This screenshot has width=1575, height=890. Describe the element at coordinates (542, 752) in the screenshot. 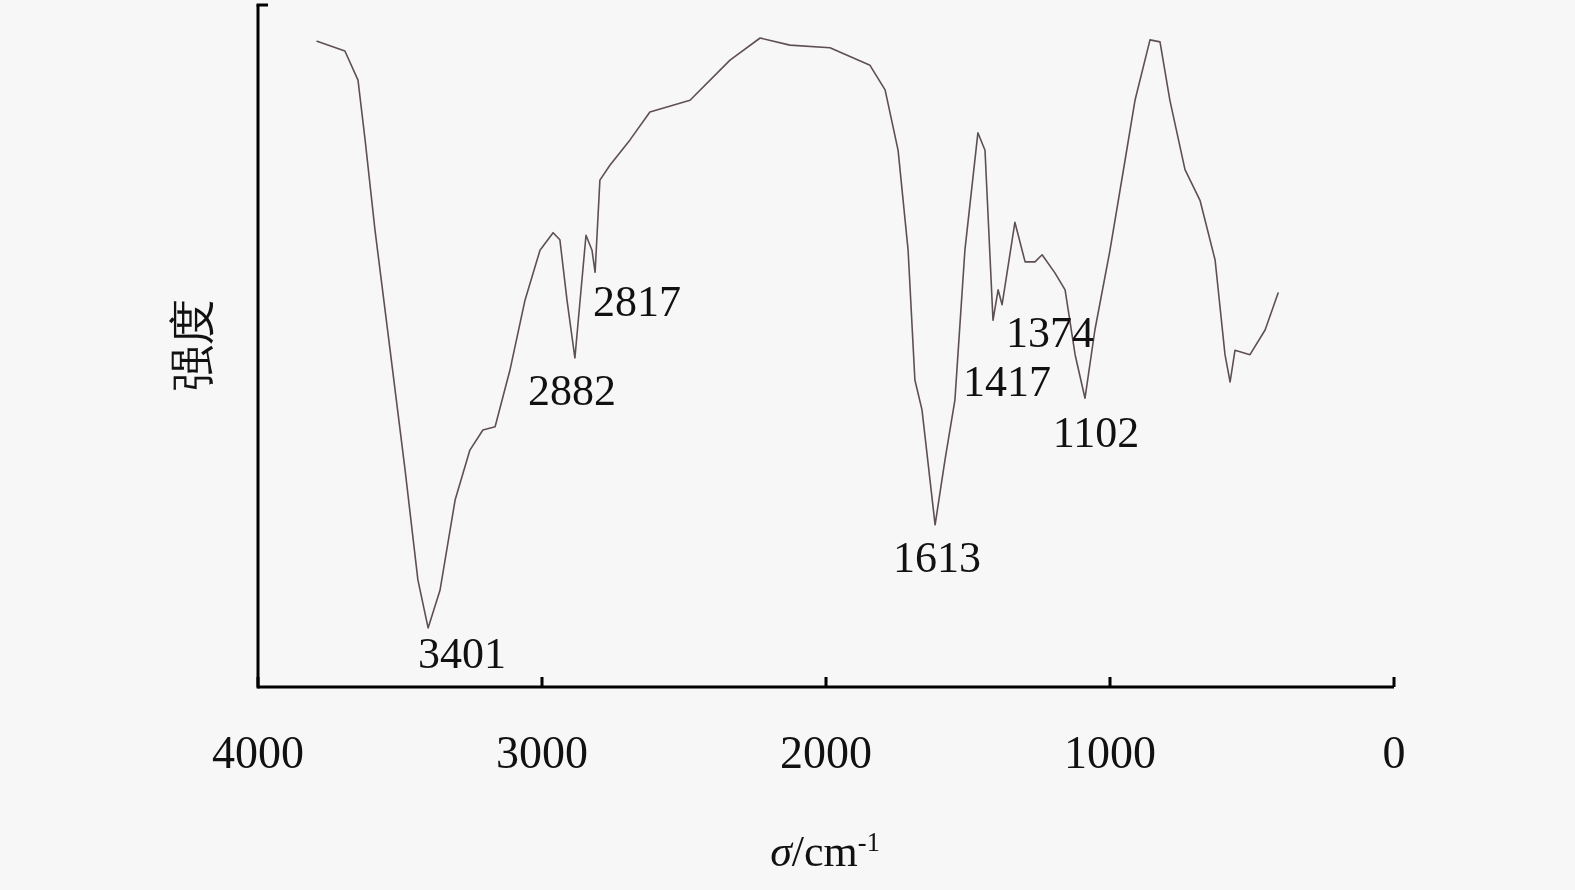

I see `x-tick-label: 3000` at that location.